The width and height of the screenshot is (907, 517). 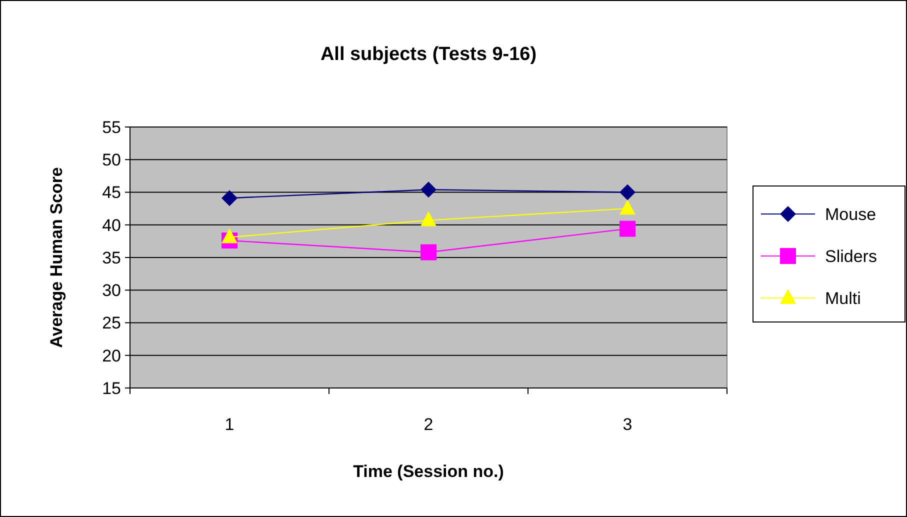 I want to click on legend-label: Multi, so click(x=843, y=298).